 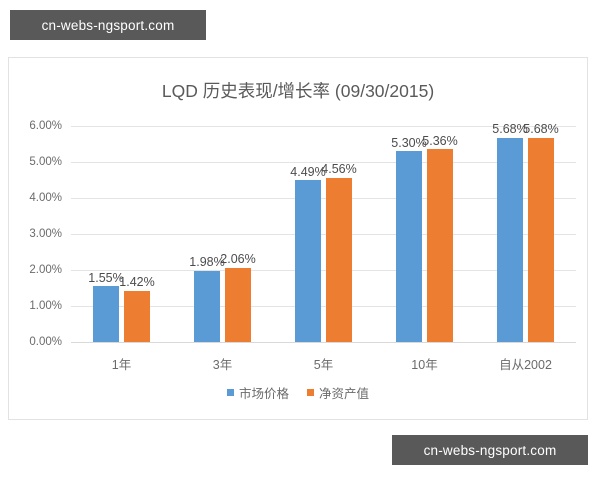 What do you see at coordinates (525, 365) in the screenshot?
I see `x-axis-tick-label: 自从2002` at bounding box center [525, 365].